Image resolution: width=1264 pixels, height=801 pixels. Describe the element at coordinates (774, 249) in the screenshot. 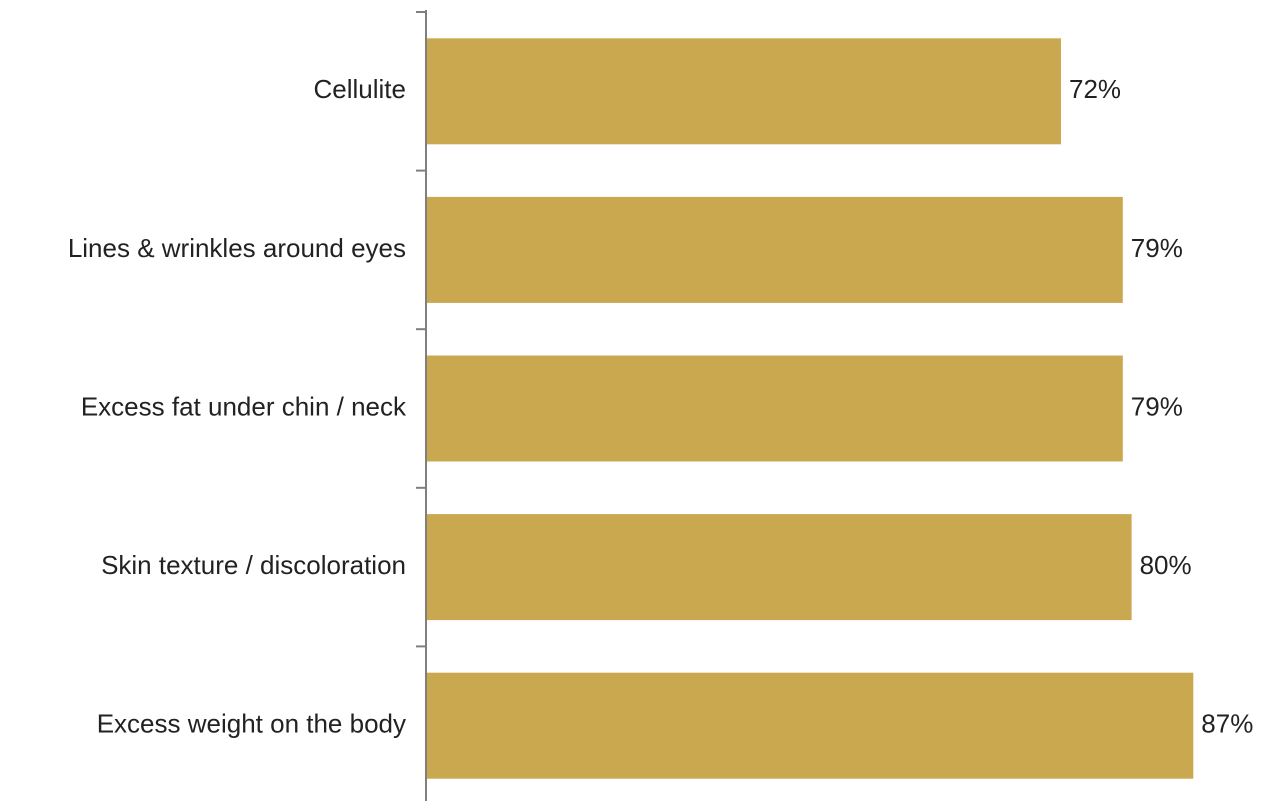

I see `bar-lines-wrinkles-around-eyes` at that location.